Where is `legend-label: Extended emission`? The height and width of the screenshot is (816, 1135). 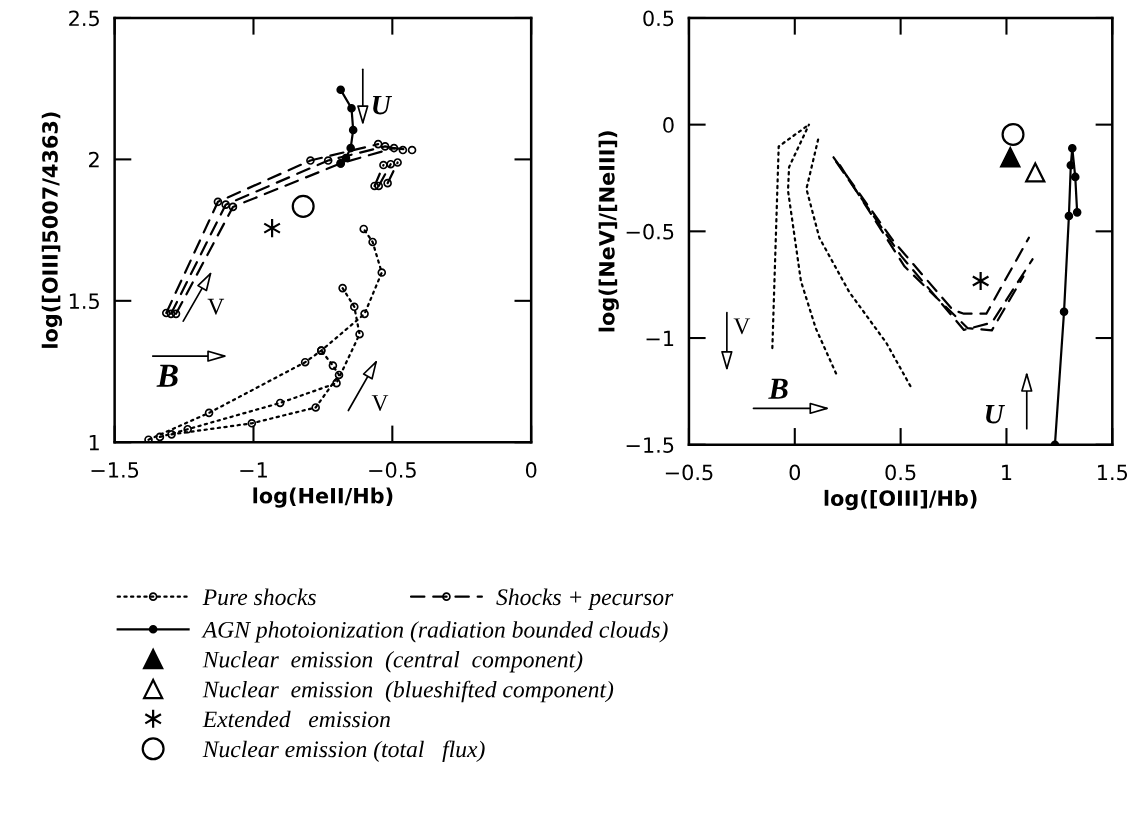
legend-label: Extended emission is located at coordinates (296, 719).